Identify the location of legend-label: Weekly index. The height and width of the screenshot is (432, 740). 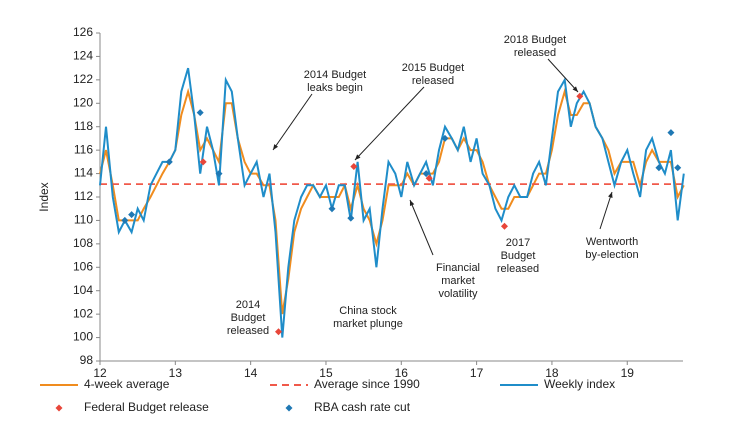
(579, 384).